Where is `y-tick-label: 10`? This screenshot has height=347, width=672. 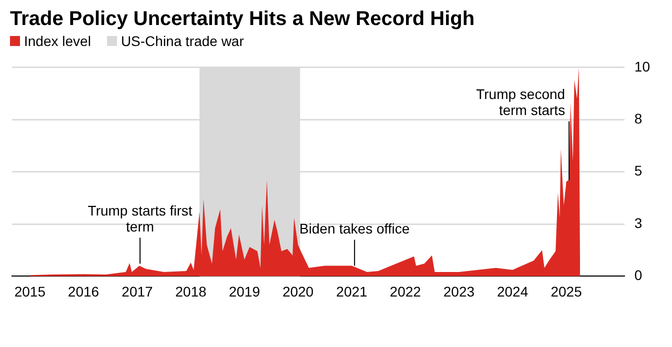 y-tick-label: 10 is located at coordinates (642, 66).